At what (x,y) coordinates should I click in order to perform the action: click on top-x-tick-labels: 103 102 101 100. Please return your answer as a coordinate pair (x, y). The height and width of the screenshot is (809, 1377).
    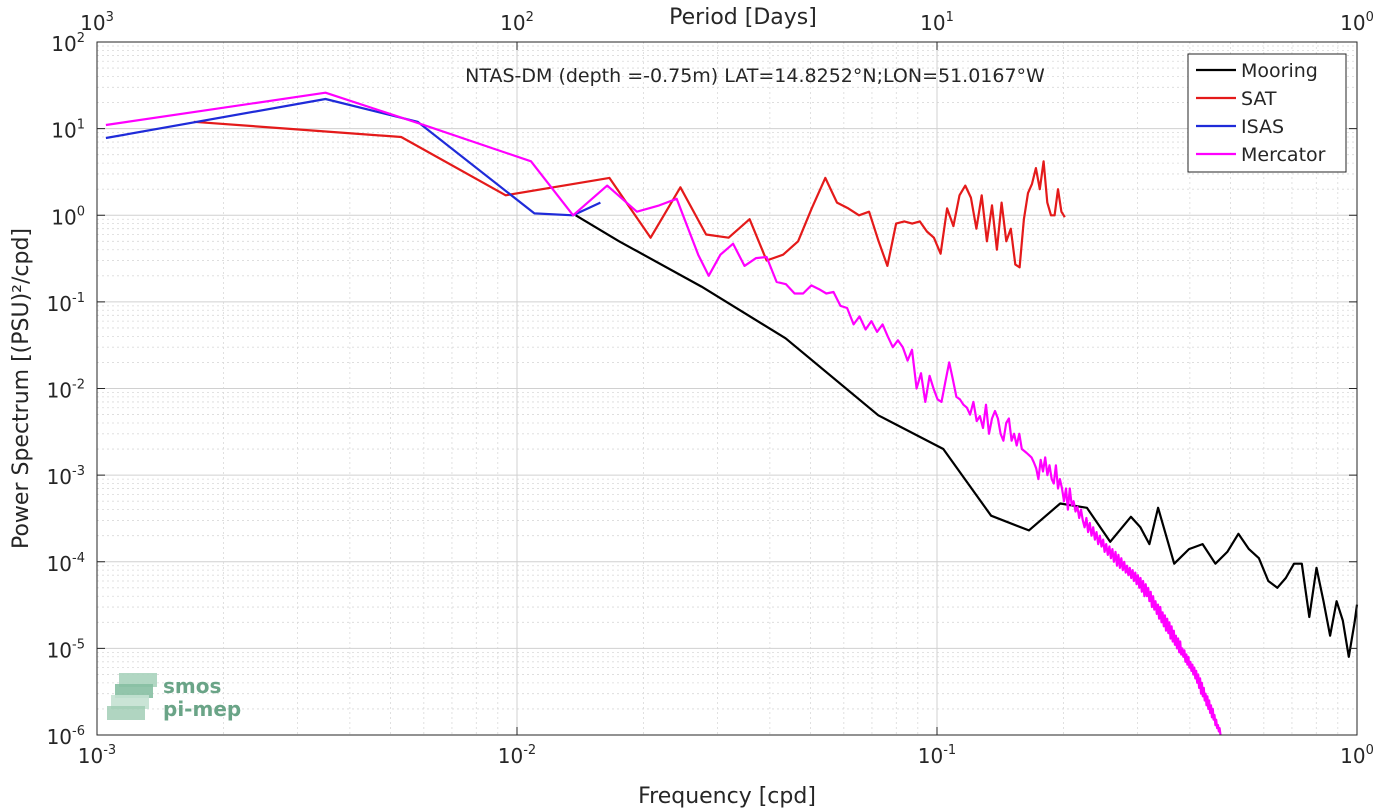
    Looking at the image, I should click on (727, 22).